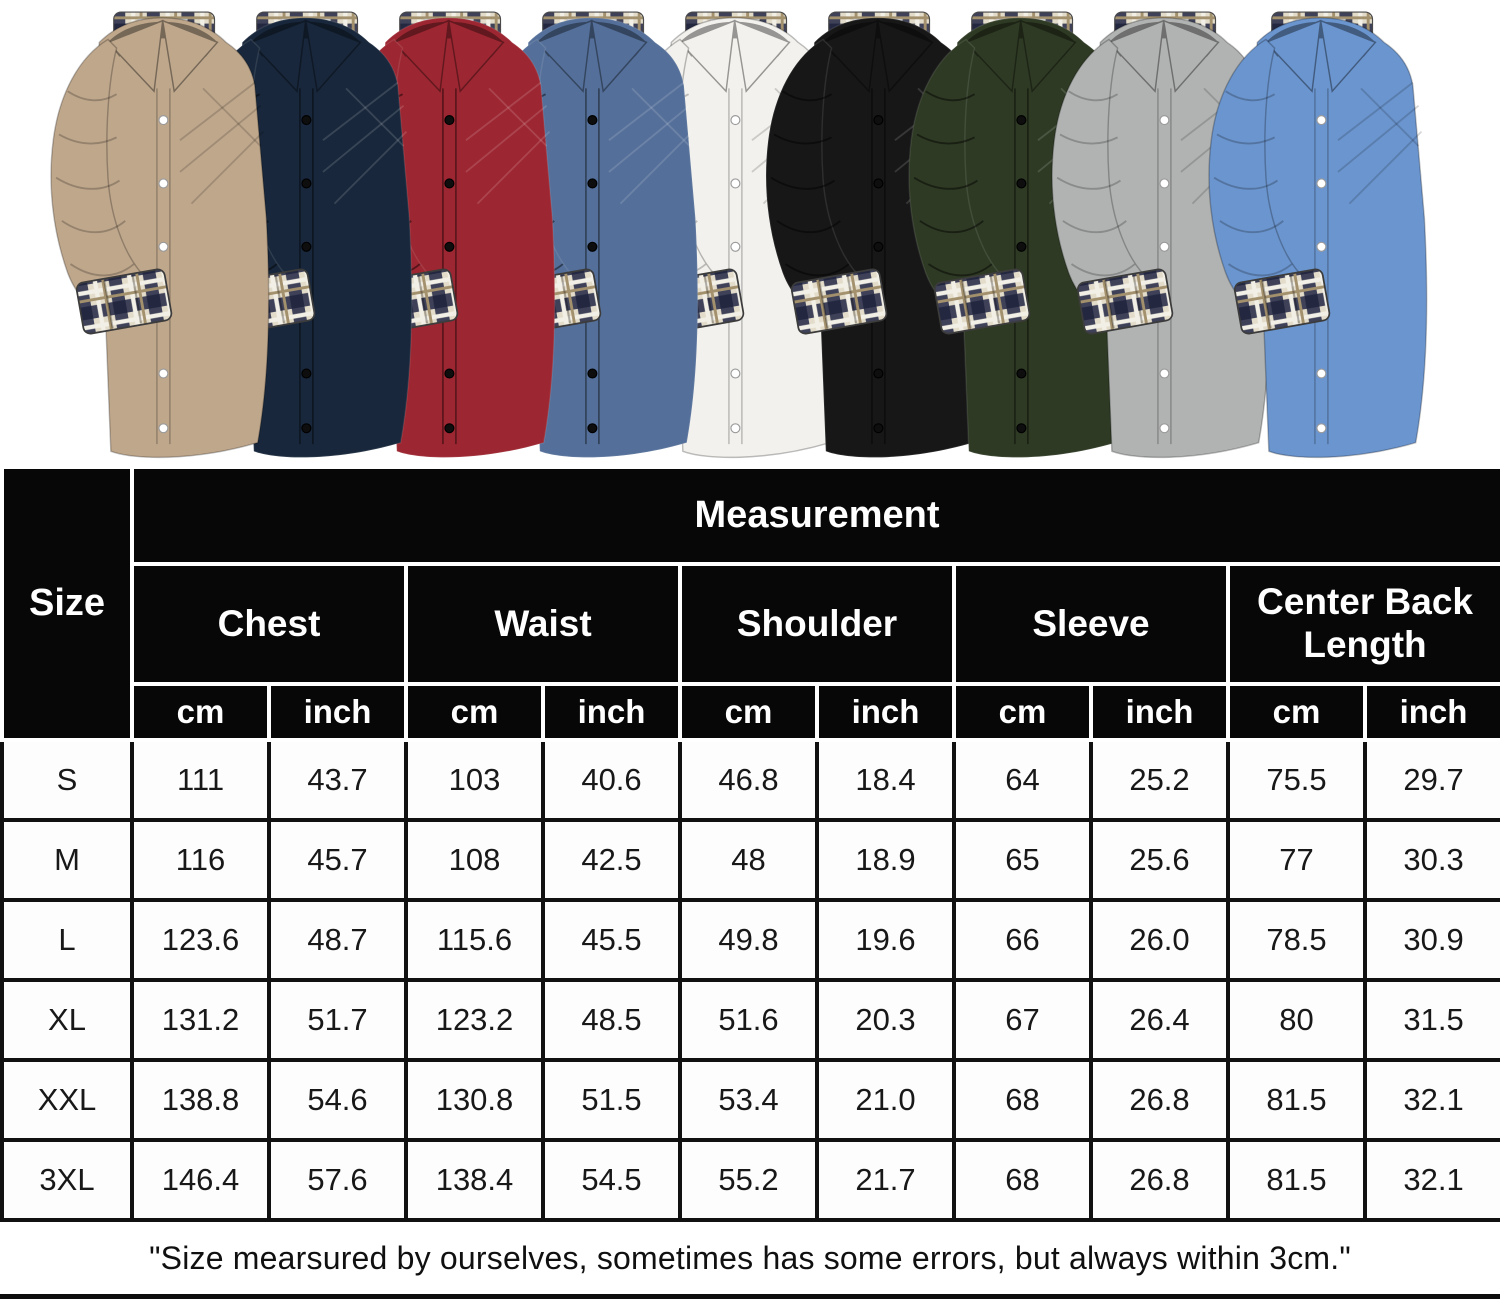 This screenshot has width=1500, height=1316. What do you see at coordinates (67, 1100) in the screenshot?
I see `size-cell: XXL` at bounding box center [67, 1100].